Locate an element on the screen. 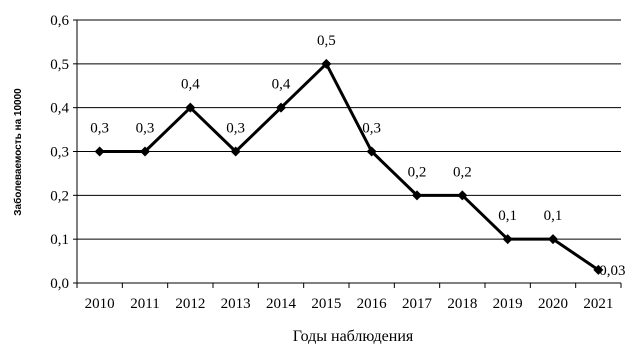 Image resolution: width=626 pixels, height=347 pixels. y-tick-label: 0,3 is located at coordinates (59, 153).